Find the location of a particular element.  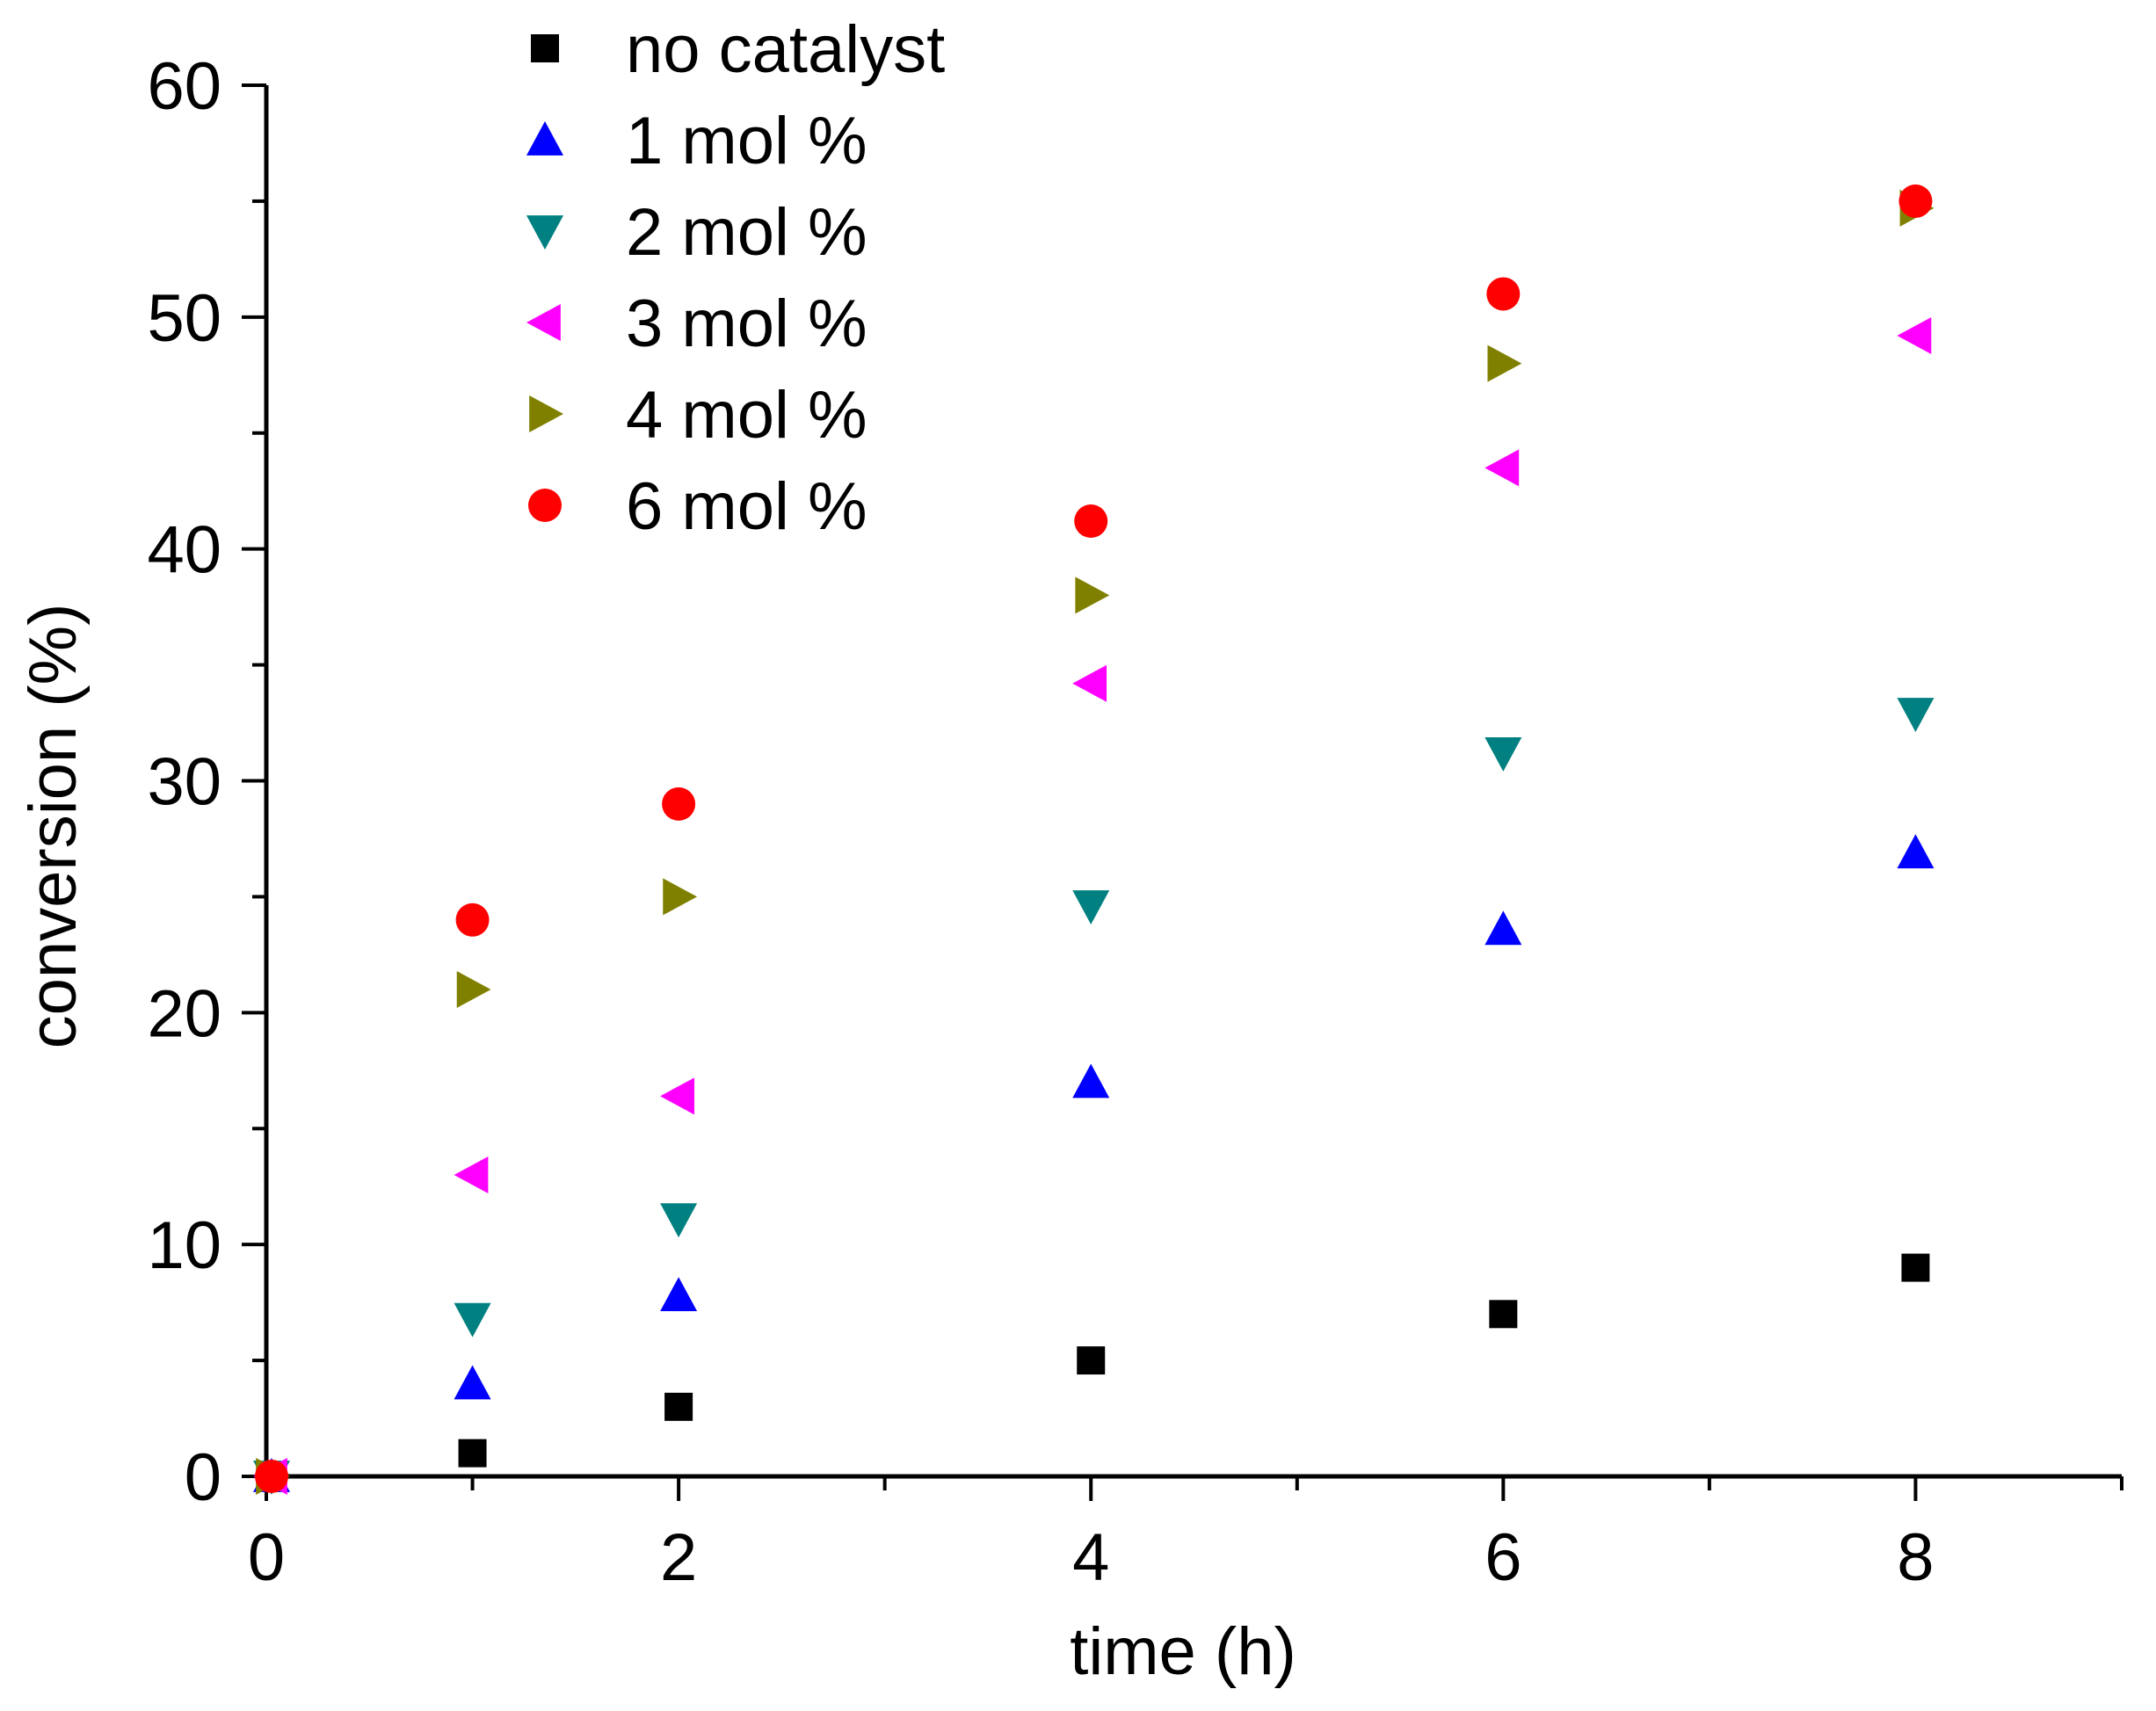

y-axis-title: conversion (%) is located at coordinates (53, 826).